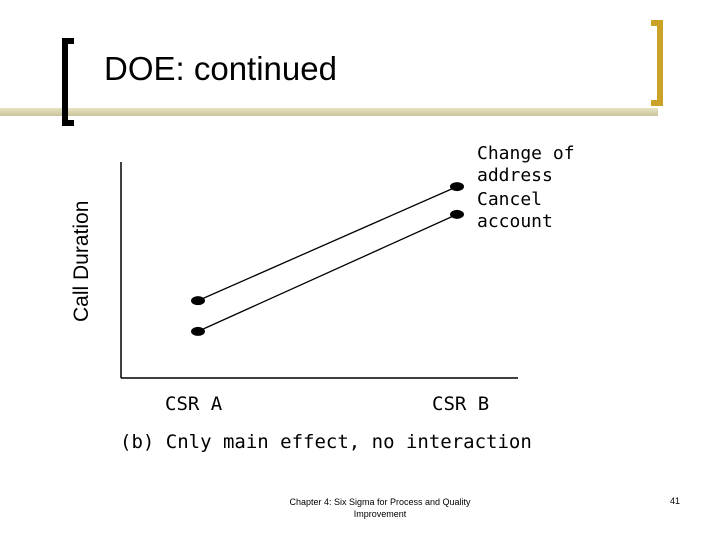 The image size is (720, 540). I want to click on y-axis-label: Call Duration, so click(81, 261).